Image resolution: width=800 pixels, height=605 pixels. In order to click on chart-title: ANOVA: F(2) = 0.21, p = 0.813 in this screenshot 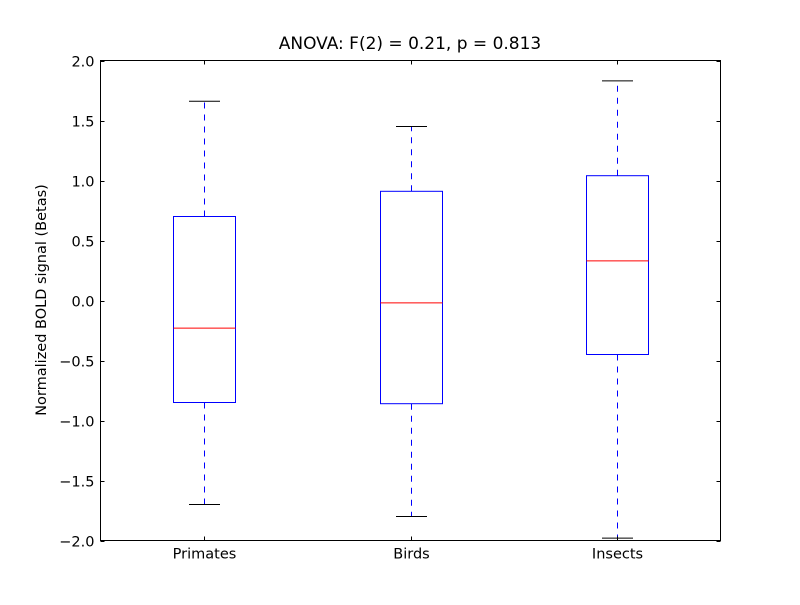, I will do `click(410, 44)`.